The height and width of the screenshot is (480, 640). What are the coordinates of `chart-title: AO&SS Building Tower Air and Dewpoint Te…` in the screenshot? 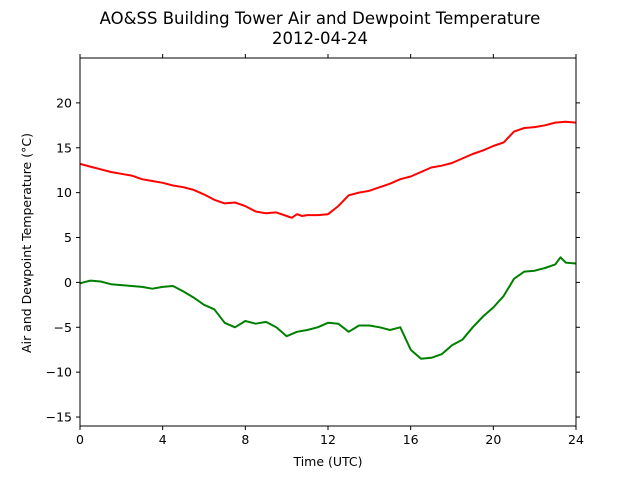 It's located at (320, 18).